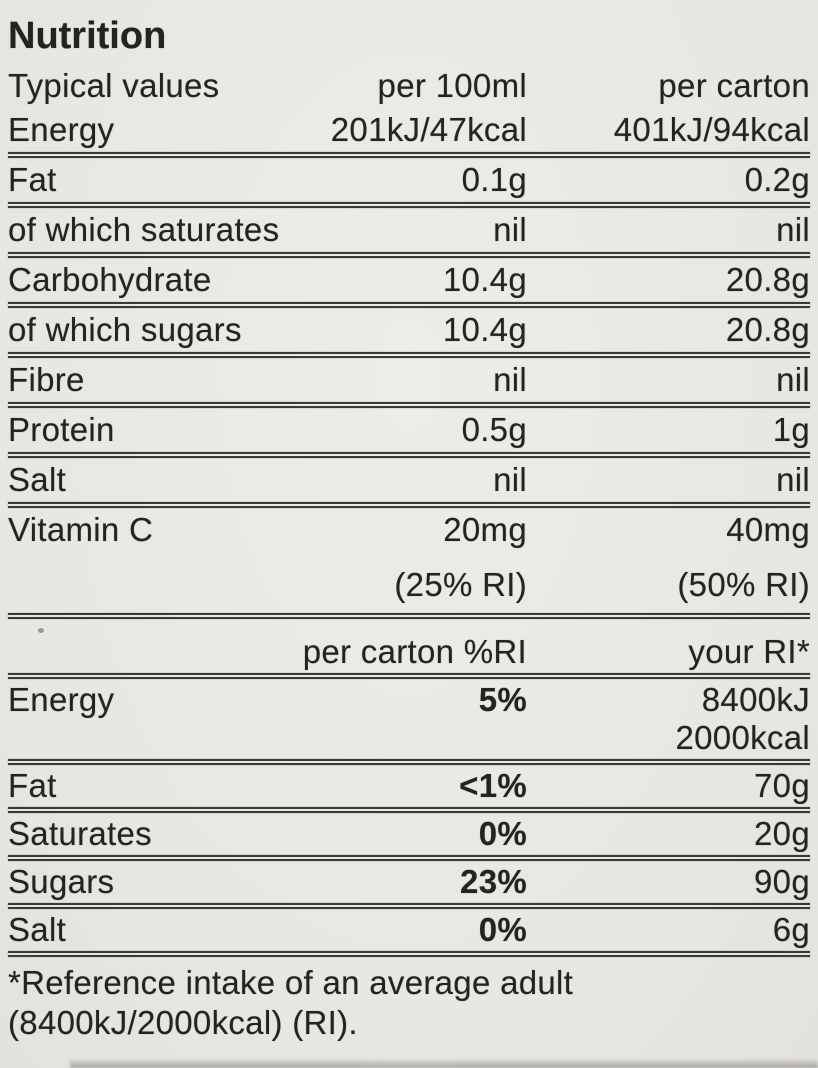  I want to click on ri-row-salt: Salt 0% 6g, so click(409, 930).